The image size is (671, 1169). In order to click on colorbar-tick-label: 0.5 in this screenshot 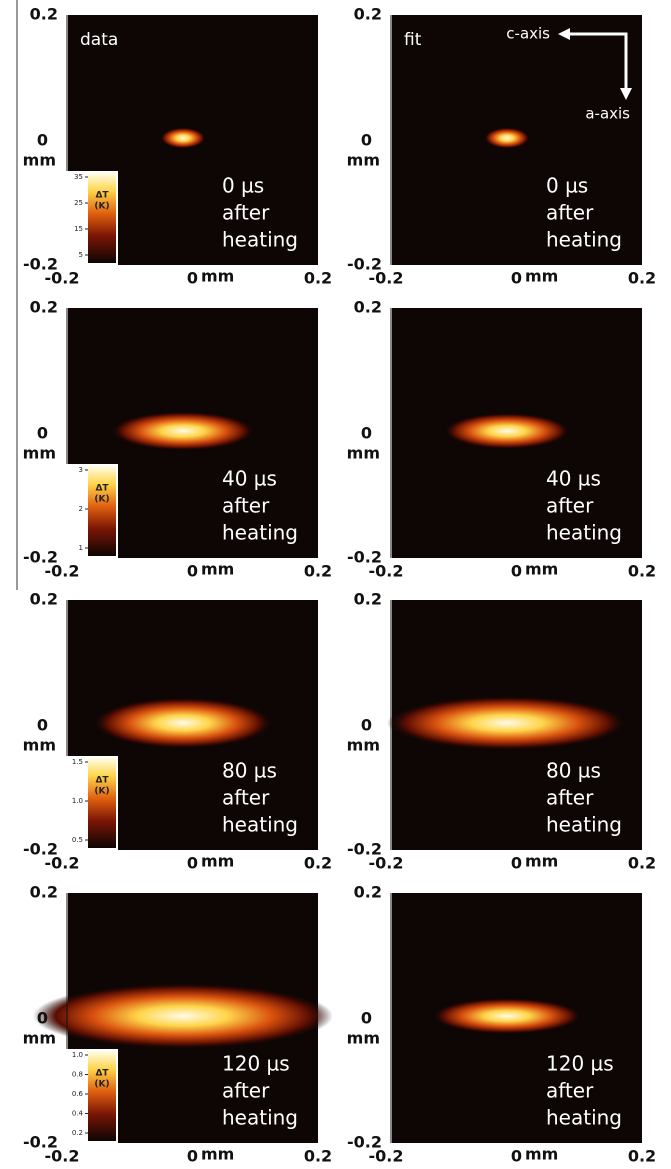, I will do `click(77, 840)`.